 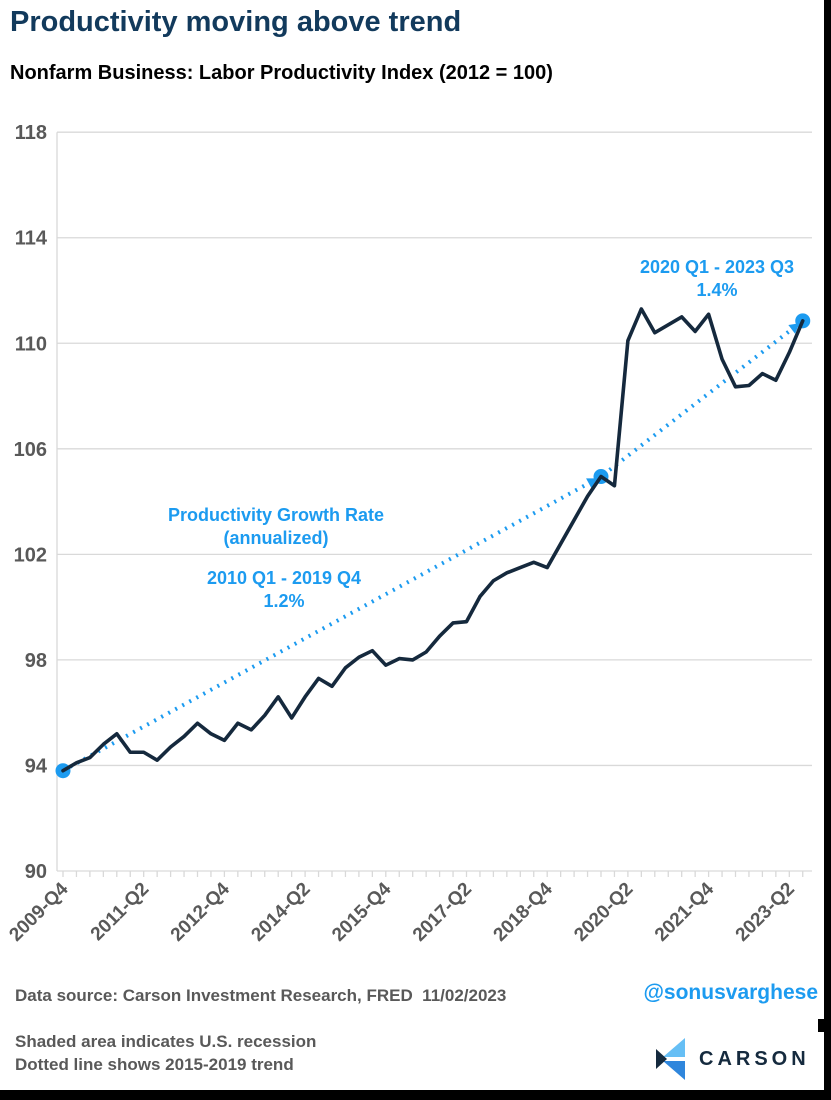 I want to click on x-tick-label: 2011-Q2, so click(x=120, y=912).